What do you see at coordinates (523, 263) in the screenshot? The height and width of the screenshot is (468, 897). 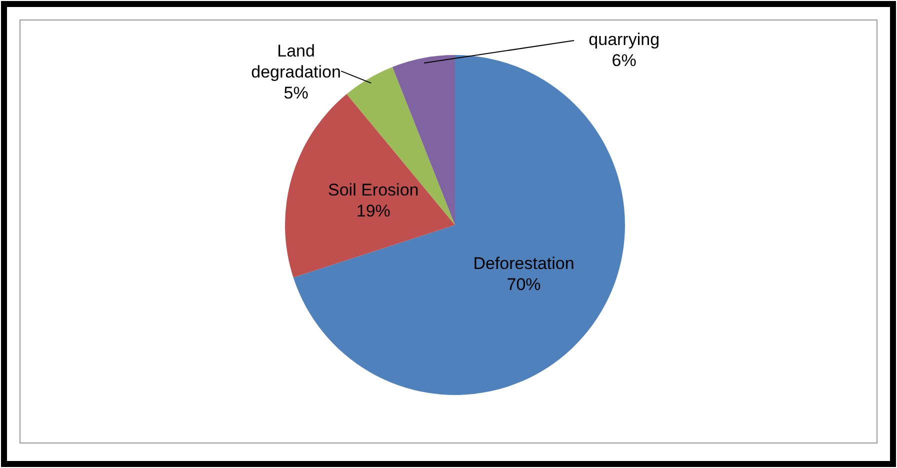 I see `slice-label: Deforestation` at bounding box center [523, 263].